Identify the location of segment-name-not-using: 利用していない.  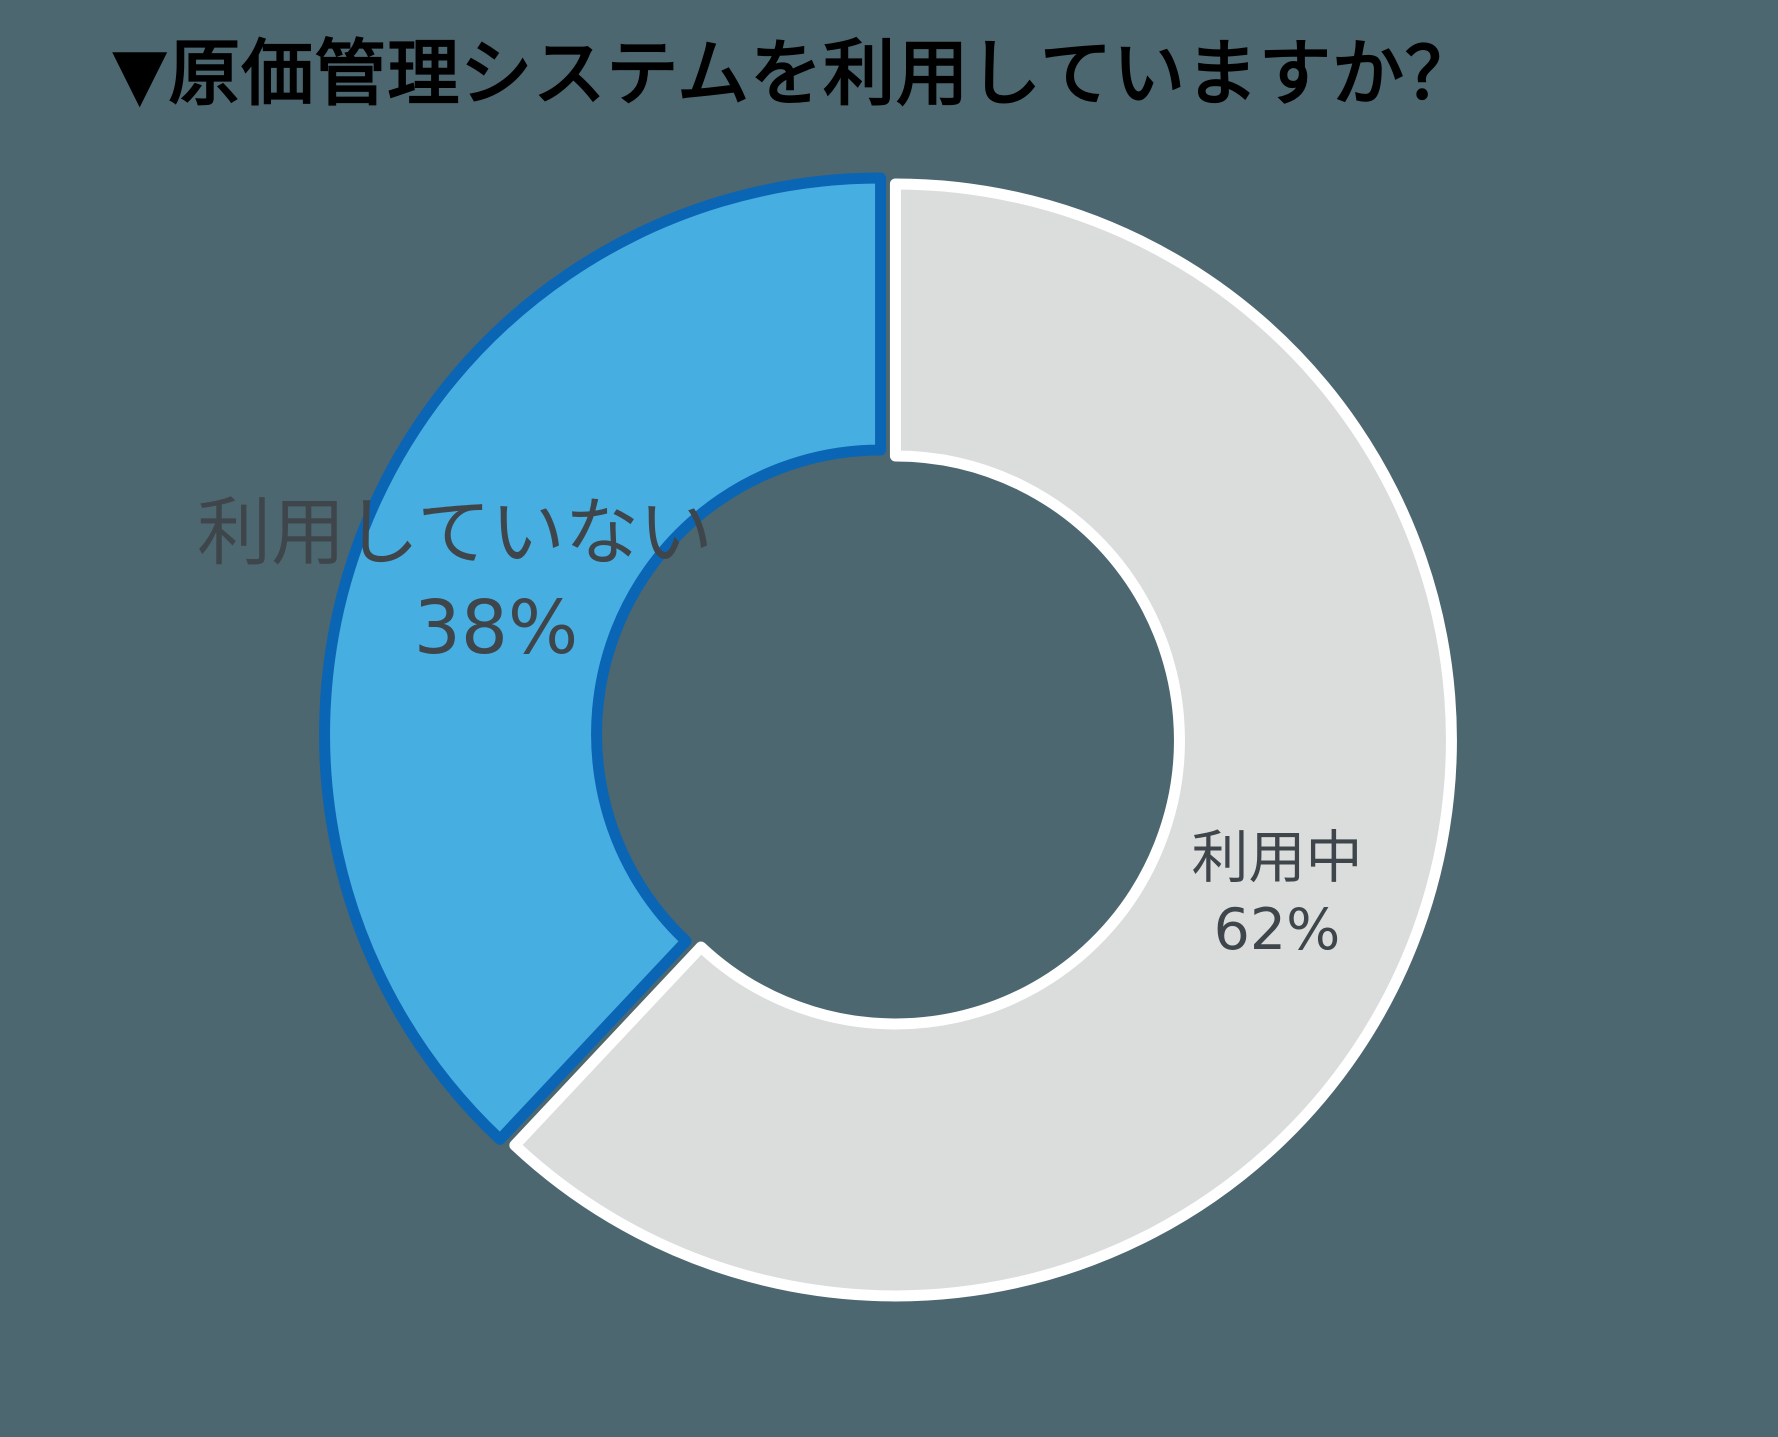
(455, 533).